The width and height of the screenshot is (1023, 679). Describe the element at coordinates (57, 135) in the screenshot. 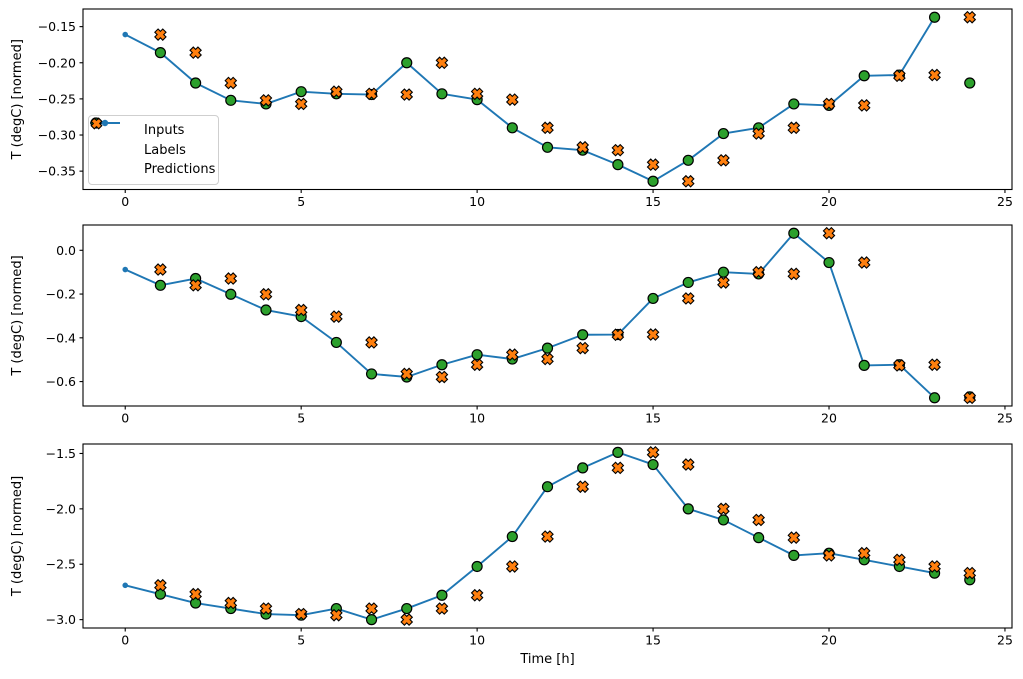

I see `y-tick-label: −0.30` at that location.